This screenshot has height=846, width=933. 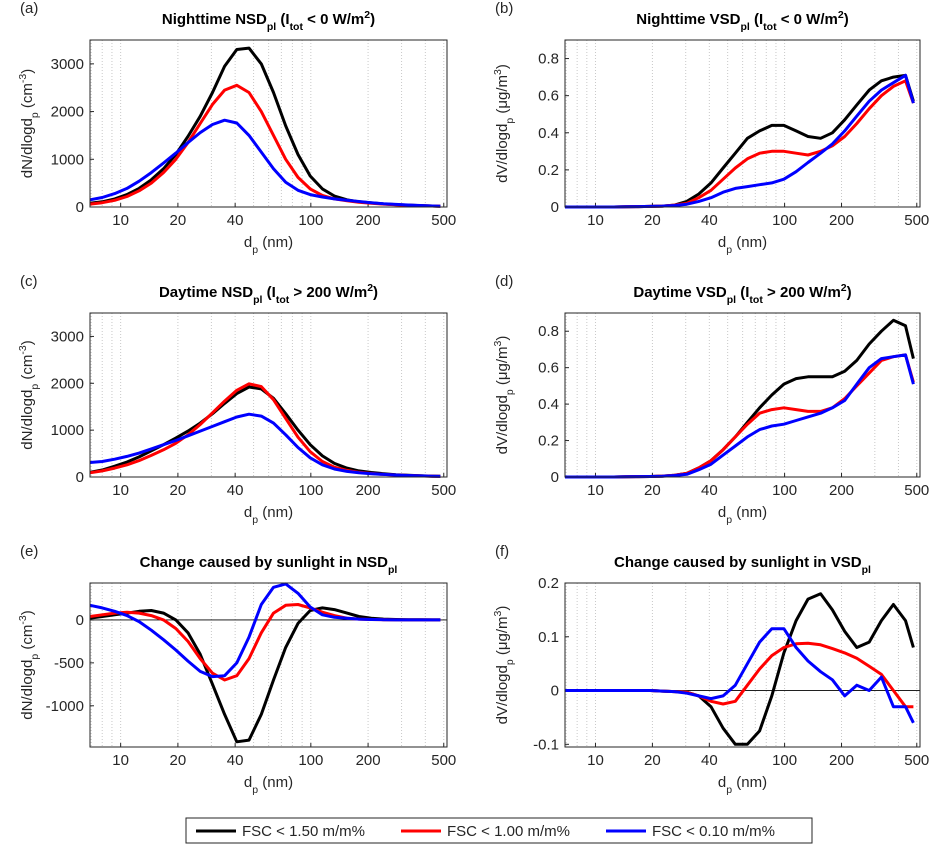 I want to click on y-tick-label: 2000, so click(x=67, y=383).